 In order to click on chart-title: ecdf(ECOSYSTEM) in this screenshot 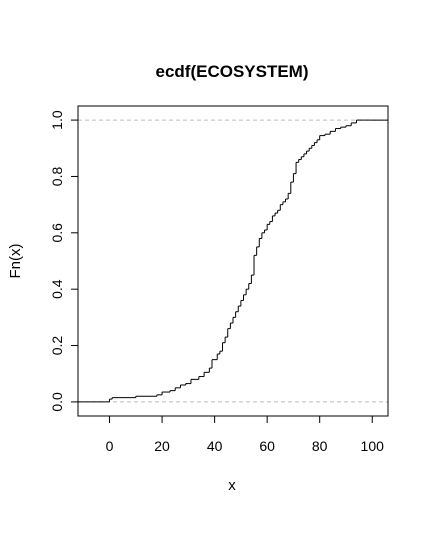, I will do `click(231, 71)`.